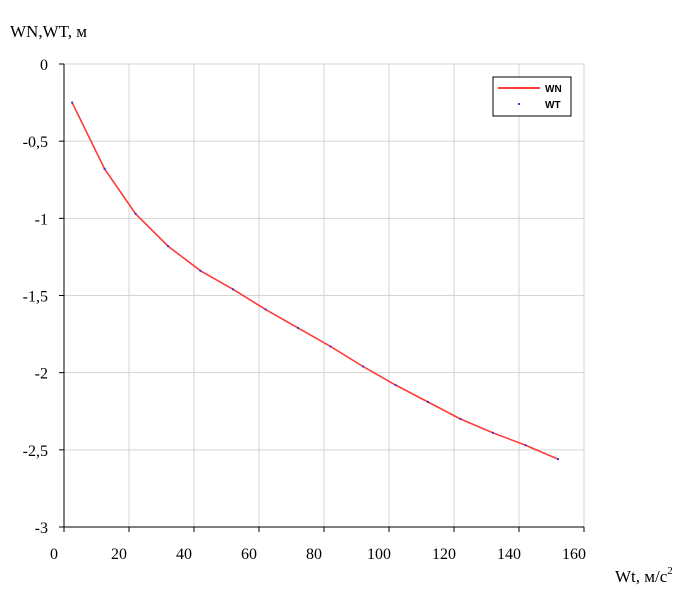 The width and height of the screenshot is (683, 615). I want to click on x-tick-label: 140, so click(509, 554).